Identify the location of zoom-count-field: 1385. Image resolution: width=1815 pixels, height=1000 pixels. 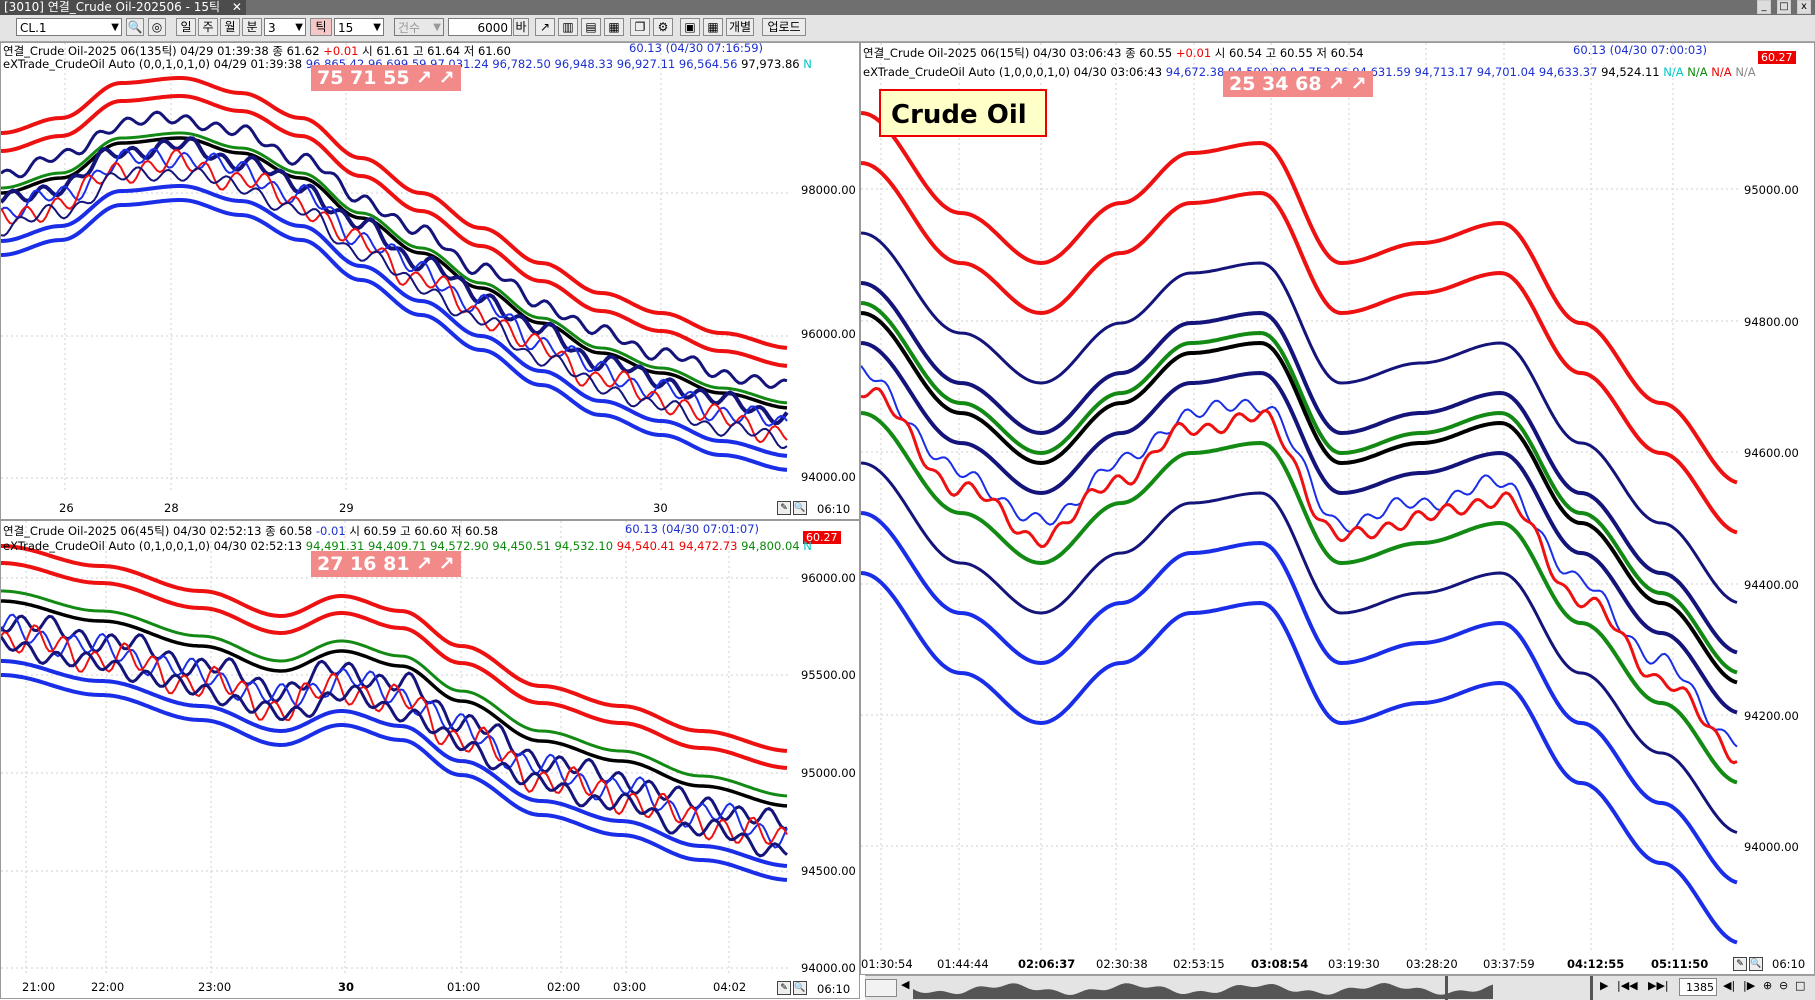
(1698, 987).